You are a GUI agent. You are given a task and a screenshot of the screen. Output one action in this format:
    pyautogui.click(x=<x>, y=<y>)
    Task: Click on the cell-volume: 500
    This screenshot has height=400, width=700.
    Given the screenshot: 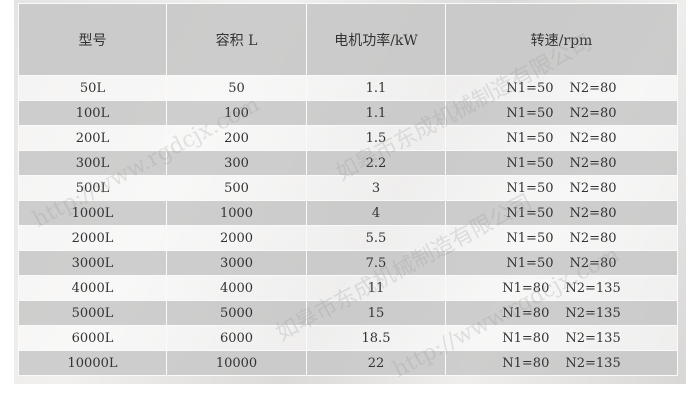 What is the action you would take?
    pyautogui.click(x=236, y=188)
    